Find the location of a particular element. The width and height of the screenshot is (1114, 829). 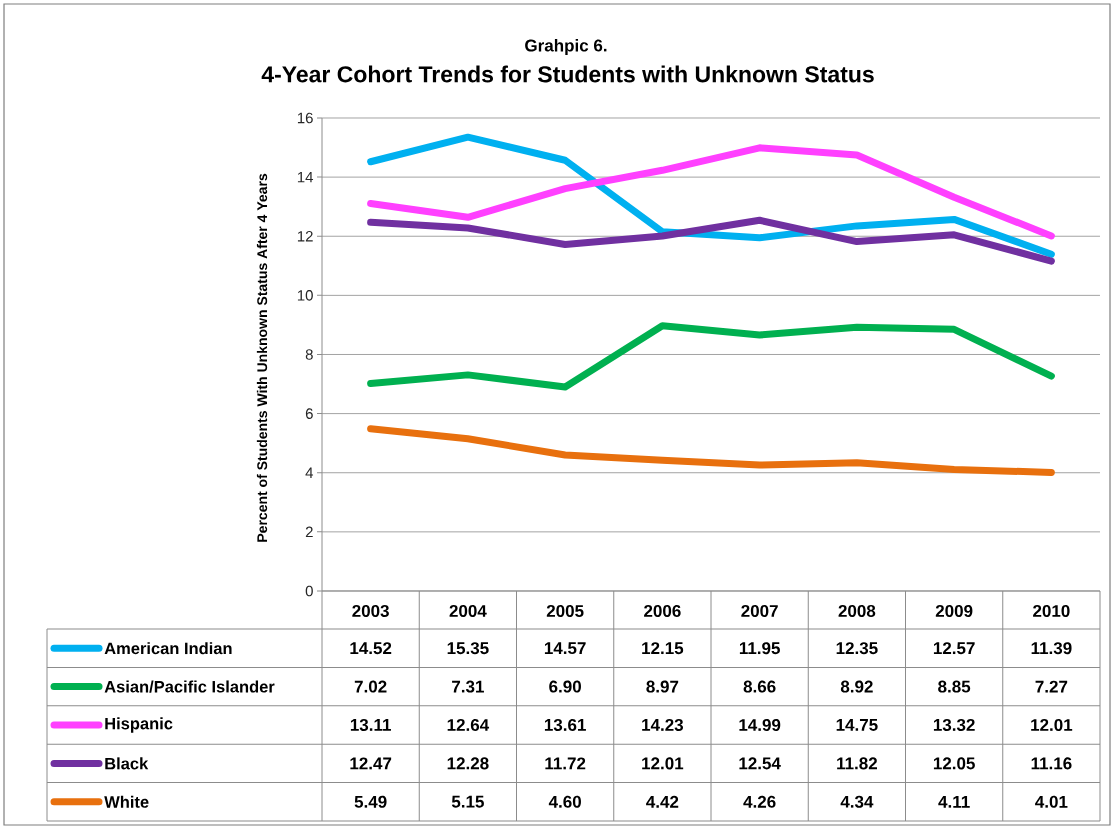

legend-label: Asian/Pacific Islander is located at coordinates (189, 686).